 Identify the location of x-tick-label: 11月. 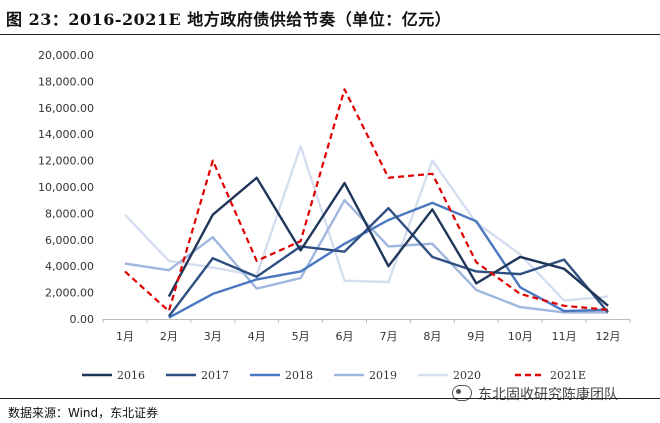
(564, 336).